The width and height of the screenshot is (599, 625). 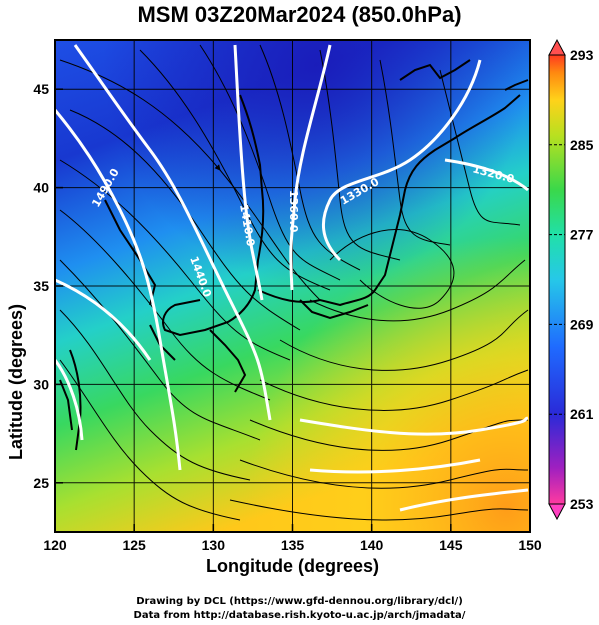 I want to click on colorbar-tick-label: 285, so click(x=582, y=145).